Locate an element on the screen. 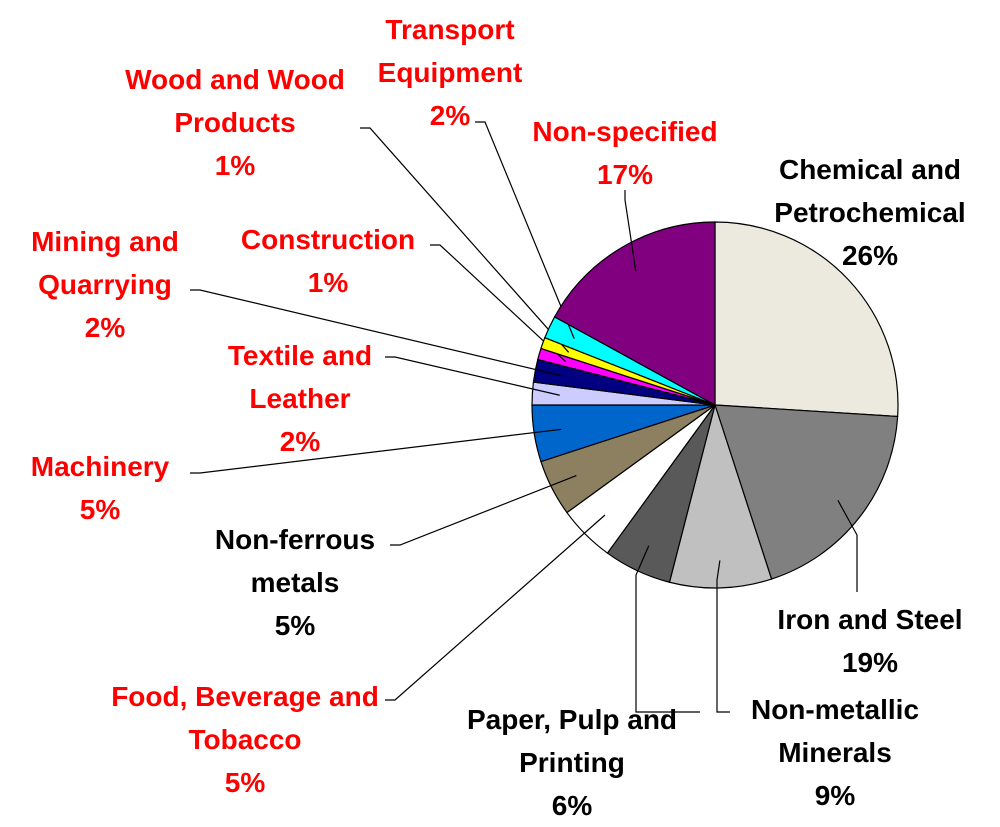 The image size is (1000, 827). category-label: Food, Beverage and Tobacco is located at coordinates (245, 718).